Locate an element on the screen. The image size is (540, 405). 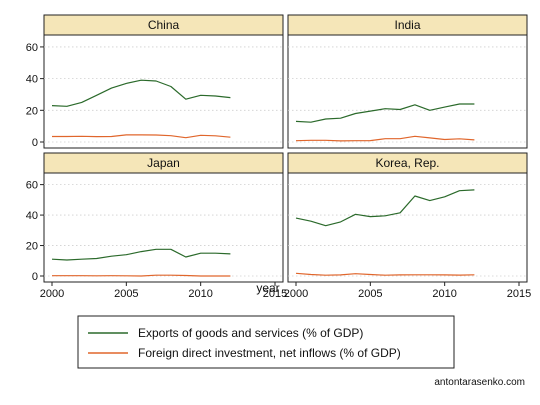
x-axis-title: year is located at coordinates (267, 288).